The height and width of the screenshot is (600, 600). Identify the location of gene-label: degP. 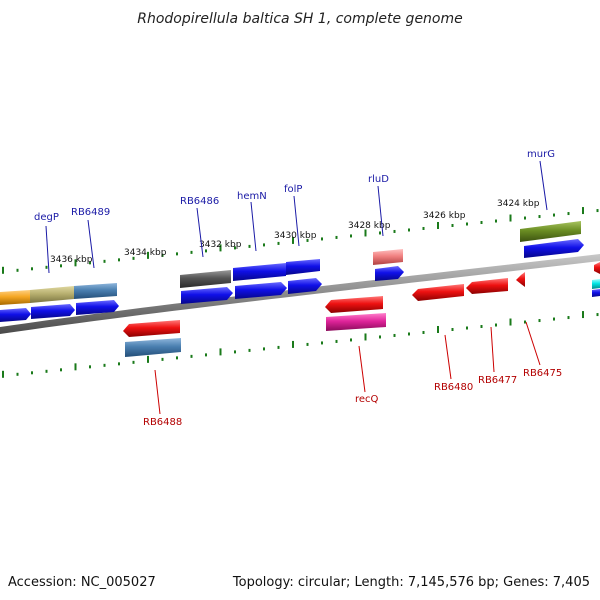
(46, 217).